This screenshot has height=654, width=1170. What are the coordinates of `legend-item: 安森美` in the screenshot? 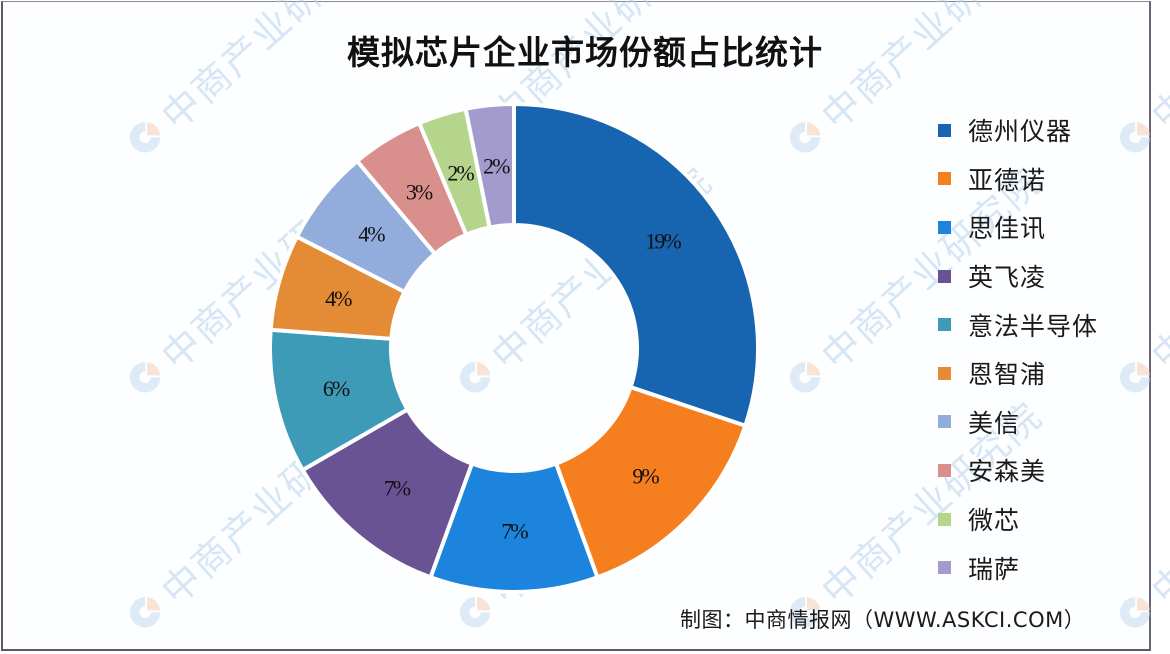 It's located at (1018, 470).